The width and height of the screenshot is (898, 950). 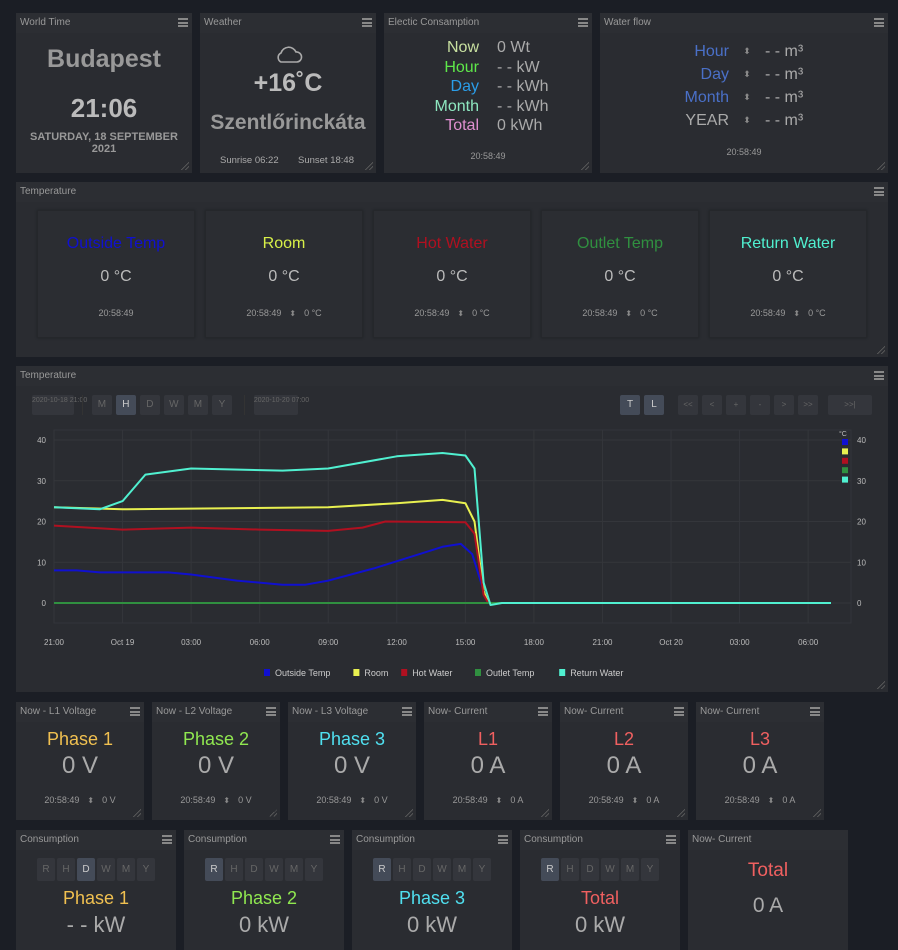 What do you see at coordinates (264, 924) in the screenshot?
I see `consumption-value: 0 kW` at bounding box center [264, 924].